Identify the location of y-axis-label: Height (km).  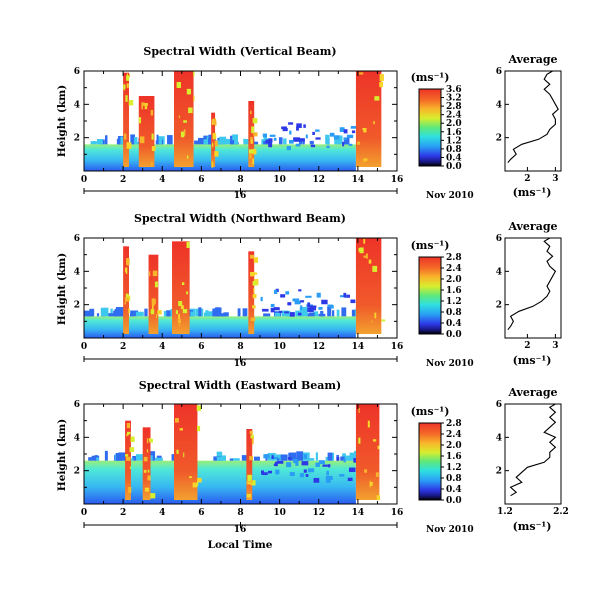
(62, 289).